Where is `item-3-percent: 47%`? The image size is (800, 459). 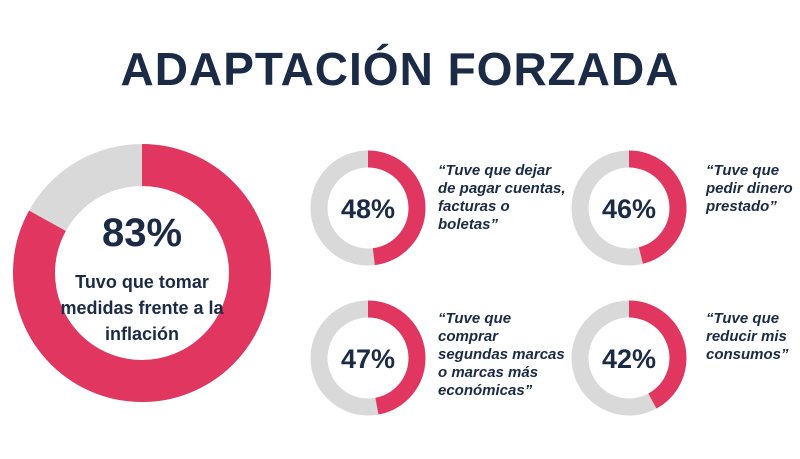
item-3-percent: 47% is located at coordinates (368, 359).